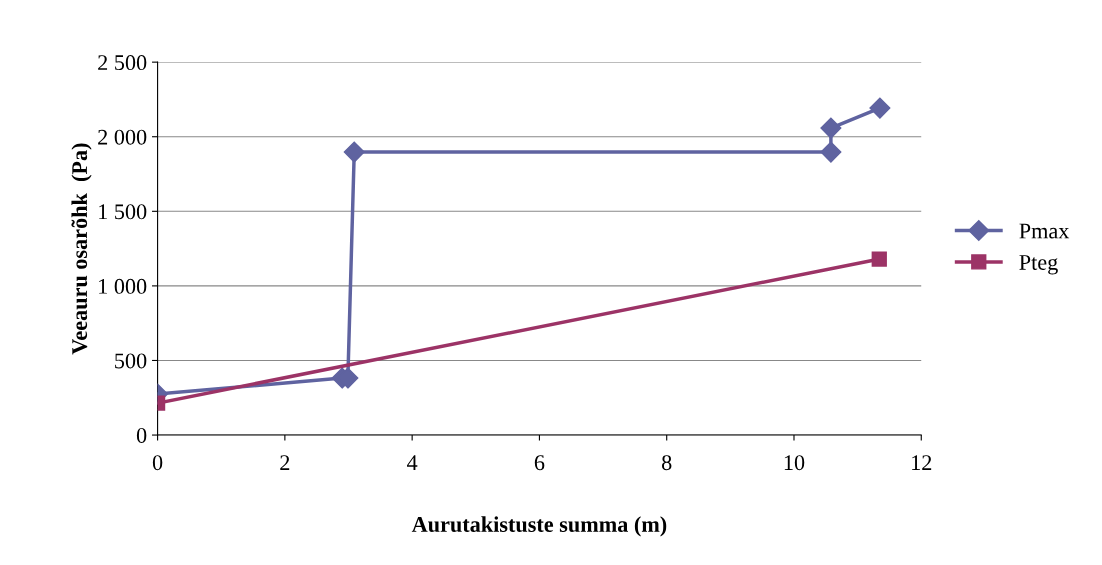  Describe the element at coordinates (1044, 231) in the screenshot. I see `legend-label: Pmax` at that location.